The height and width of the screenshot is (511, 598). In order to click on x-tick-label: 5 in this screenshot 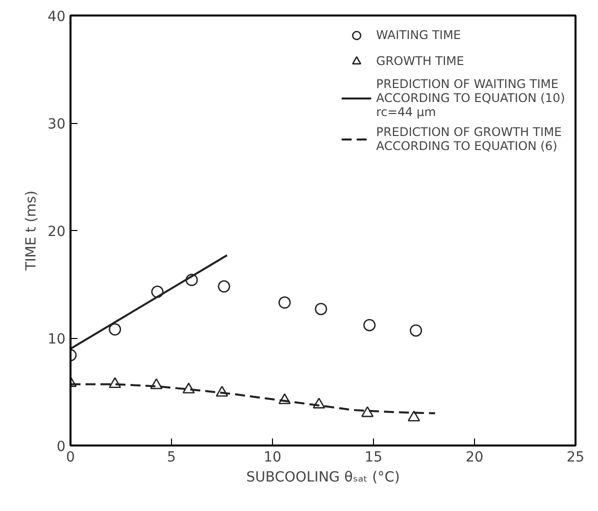, I will do `click(171, 458)`.